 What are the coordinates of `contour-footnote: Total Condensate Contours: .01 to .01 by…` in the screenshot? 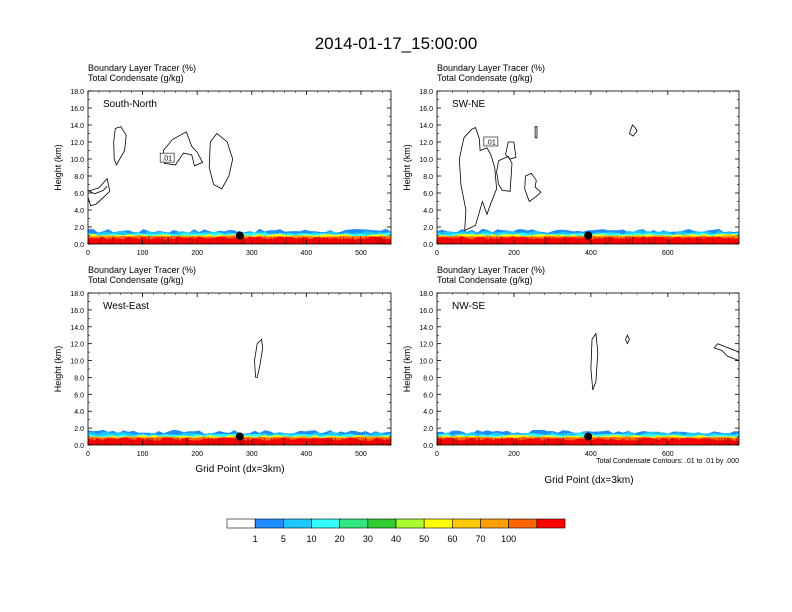 It's located at (667, 461).